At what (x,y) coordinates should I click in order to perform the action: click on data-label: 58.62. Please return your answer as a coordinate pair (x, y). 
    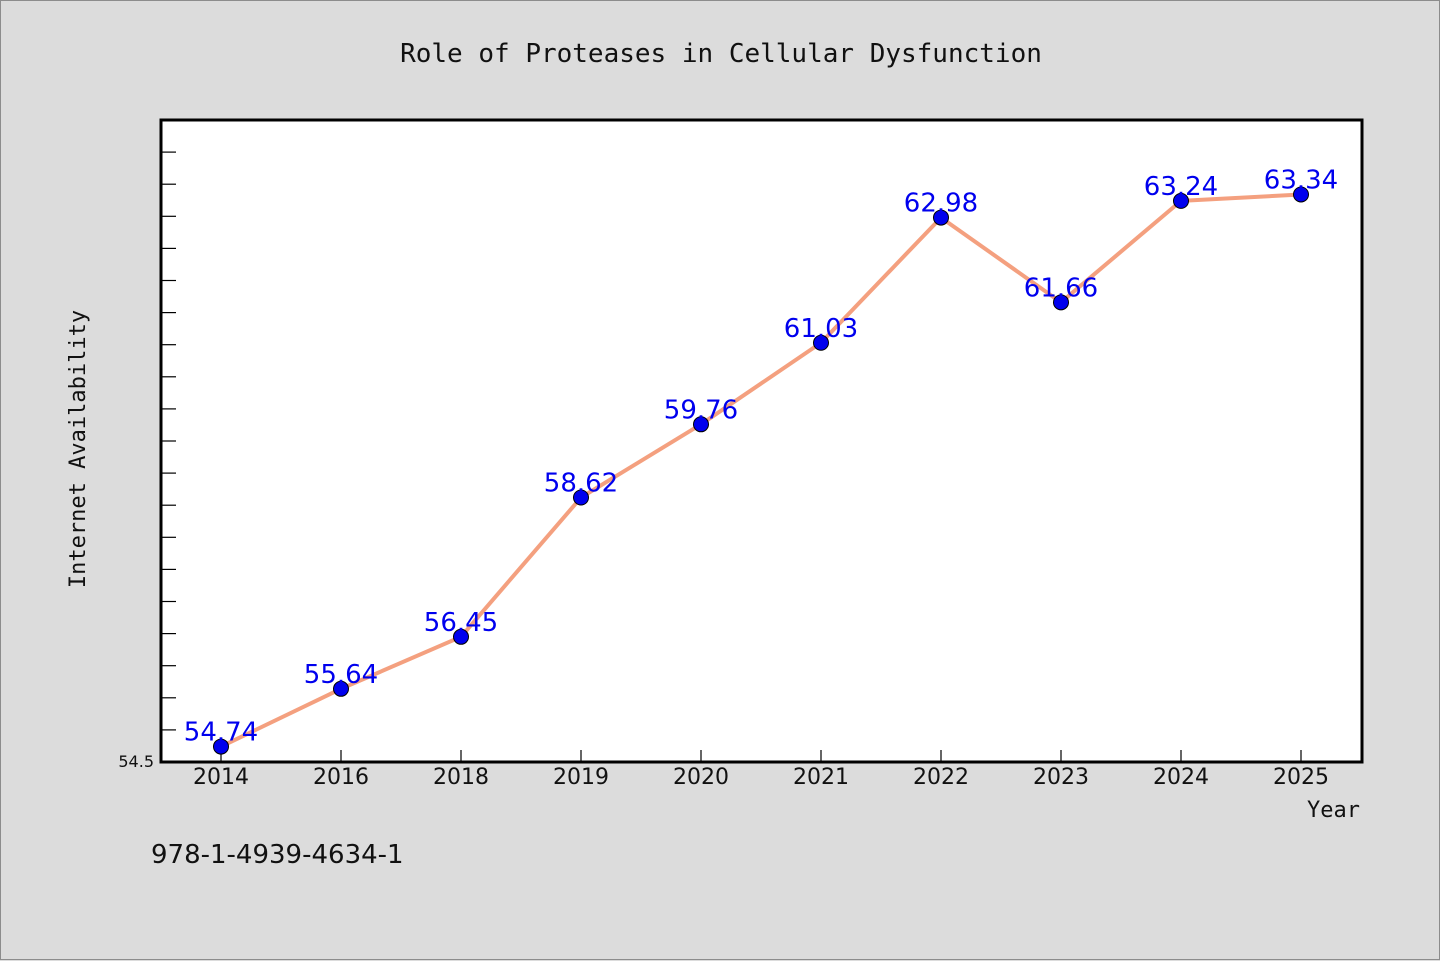
    Looking at the image, I should click on (581, 483).